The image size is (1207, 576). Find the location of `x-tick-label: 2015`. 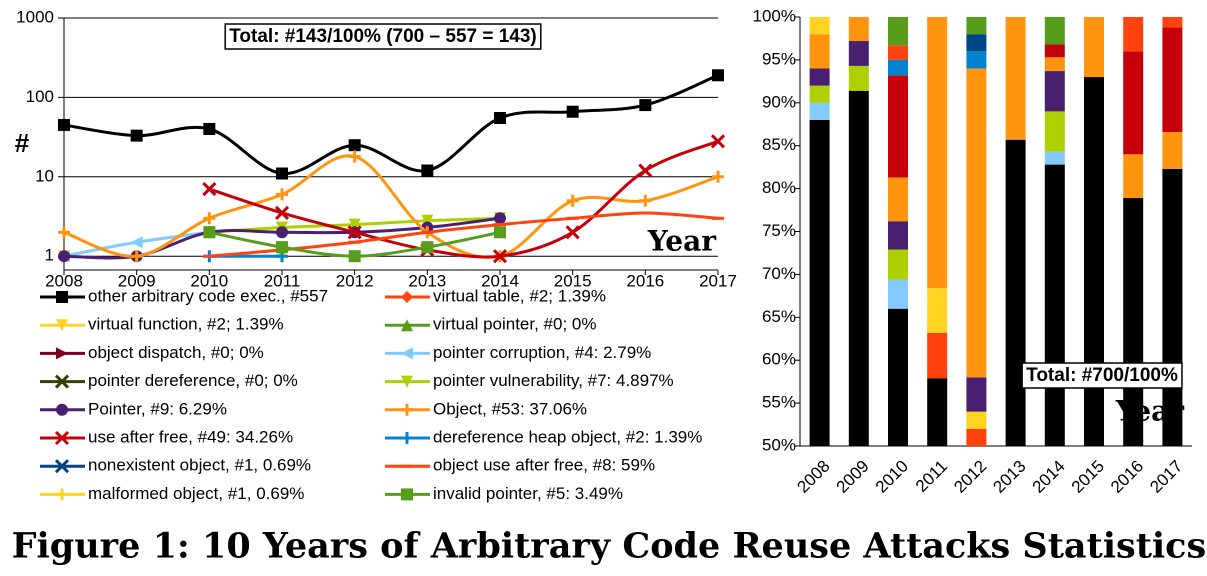

x-tick-label: 2015 is located at coordinates (1088, 477).